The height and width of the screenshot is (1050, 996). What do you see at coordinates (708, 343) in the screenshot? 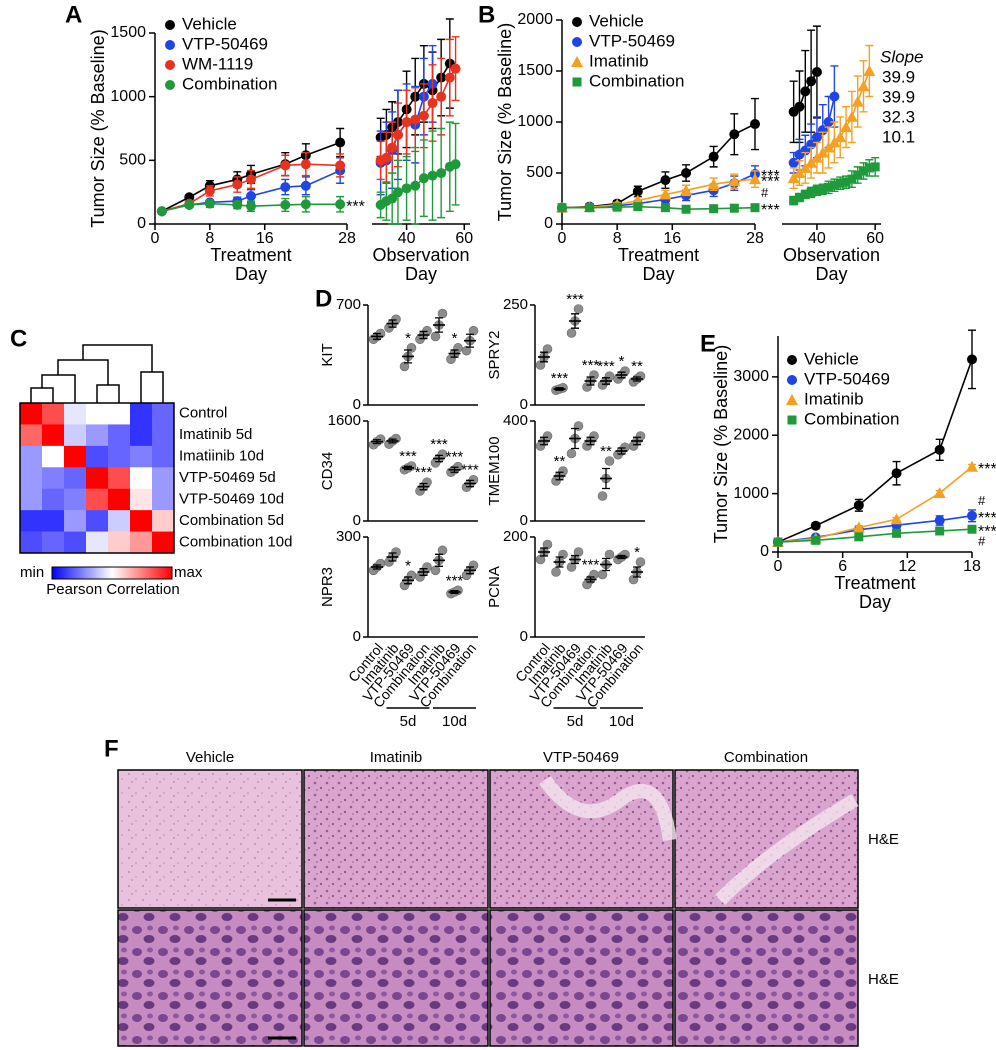
I see `panel-letter: E` at bounding box center [708, 343].